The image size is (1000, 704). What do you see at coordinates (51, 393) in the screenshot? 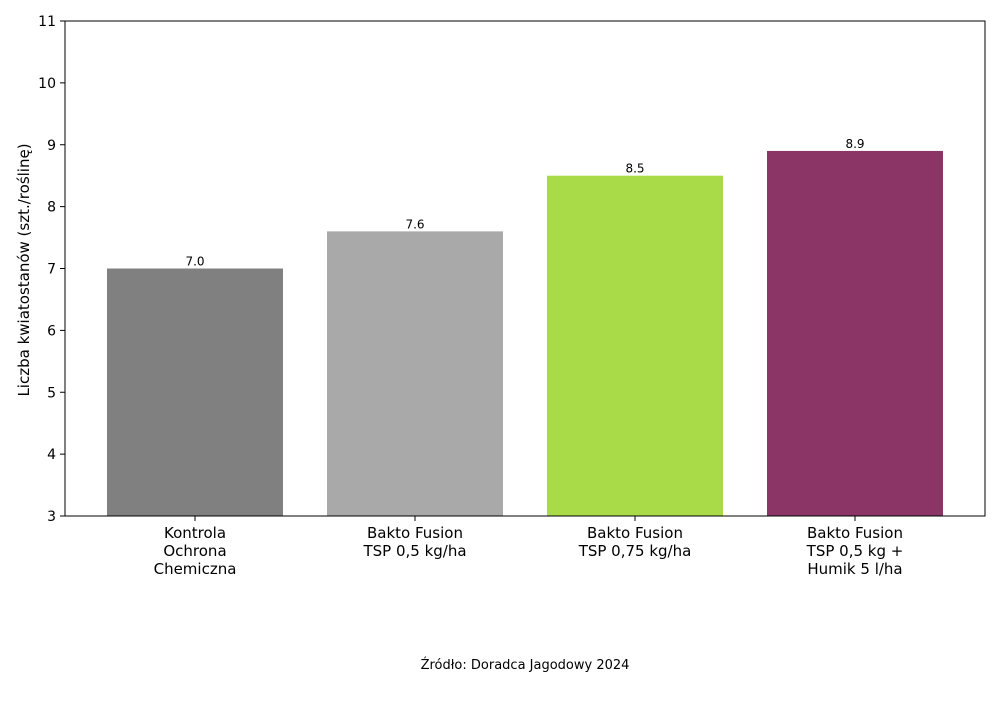
I see `y-tick-label: 5` at bounding box center [51, 393].